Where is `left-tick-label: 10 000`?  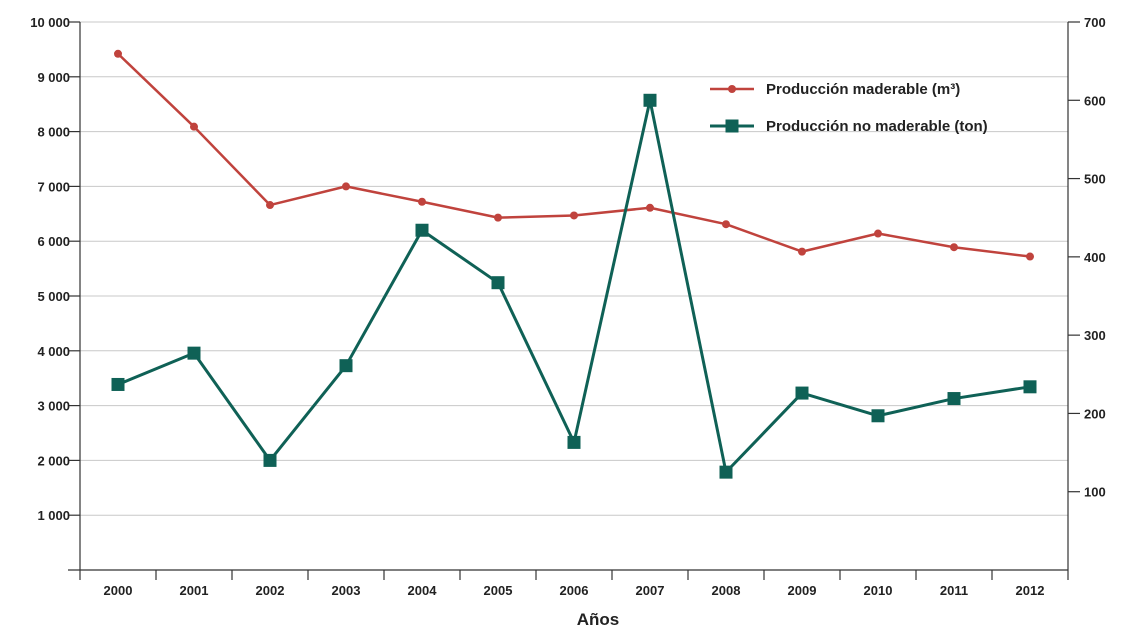
left-tick-label: 10 000 is located at coordinates (50, 22).